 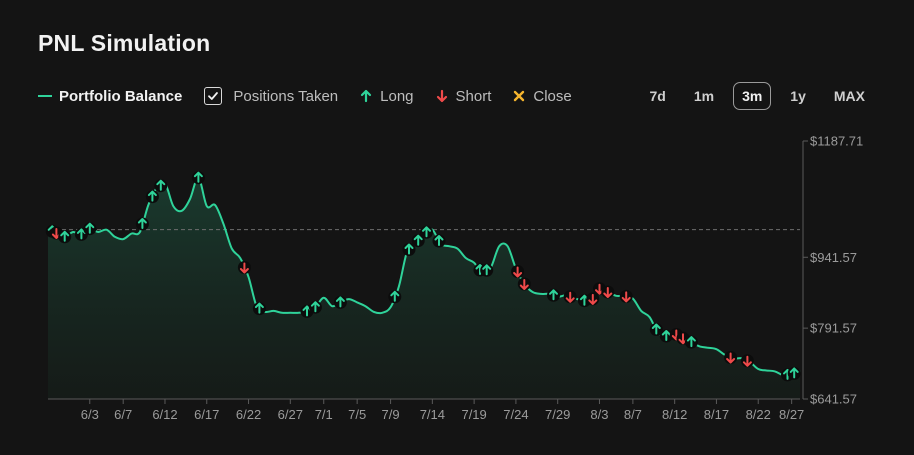 I want to click on y-tick-label: $791.57, so click(x=833, y=328).